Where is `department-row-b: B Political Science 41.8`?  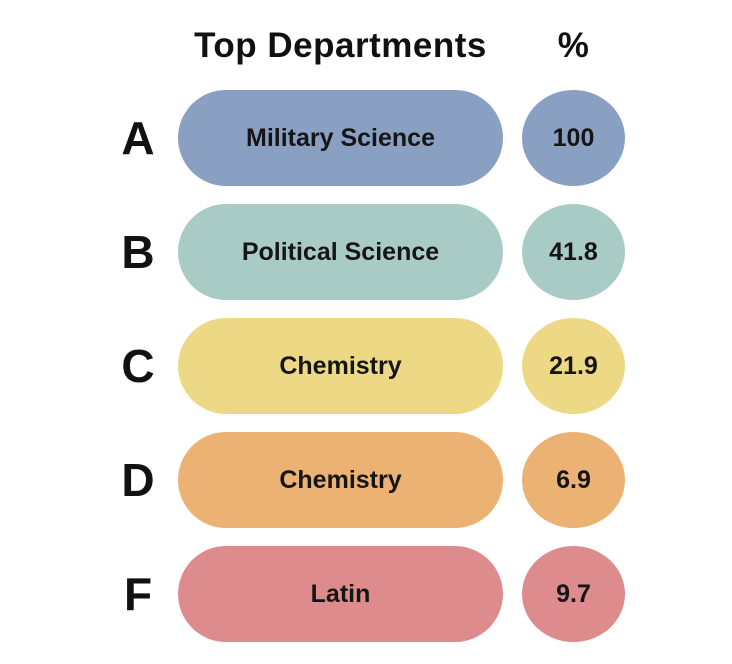
department-row-b: B Political Science 41.8 is located at coordinates (366, 252).